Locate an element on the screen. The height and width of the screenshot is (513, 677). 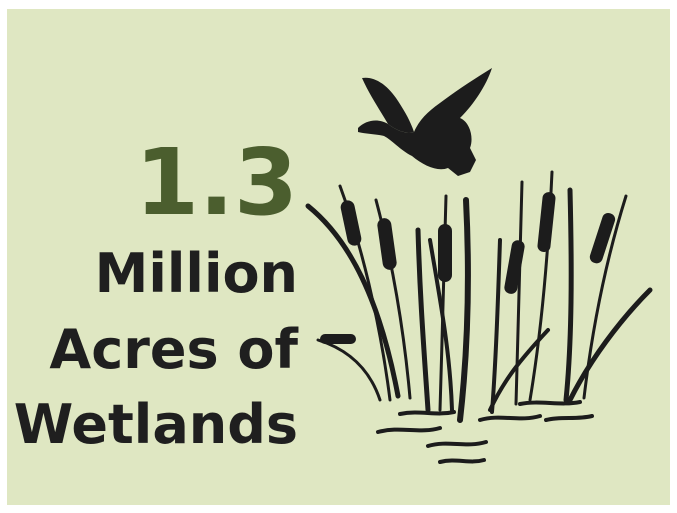
cattail-heads is located at coordinates (468, 268).